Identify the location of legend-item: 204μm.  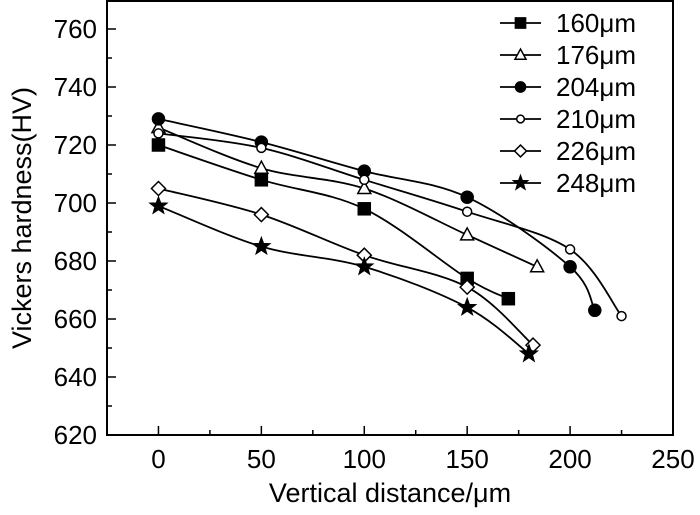
(568, 87).